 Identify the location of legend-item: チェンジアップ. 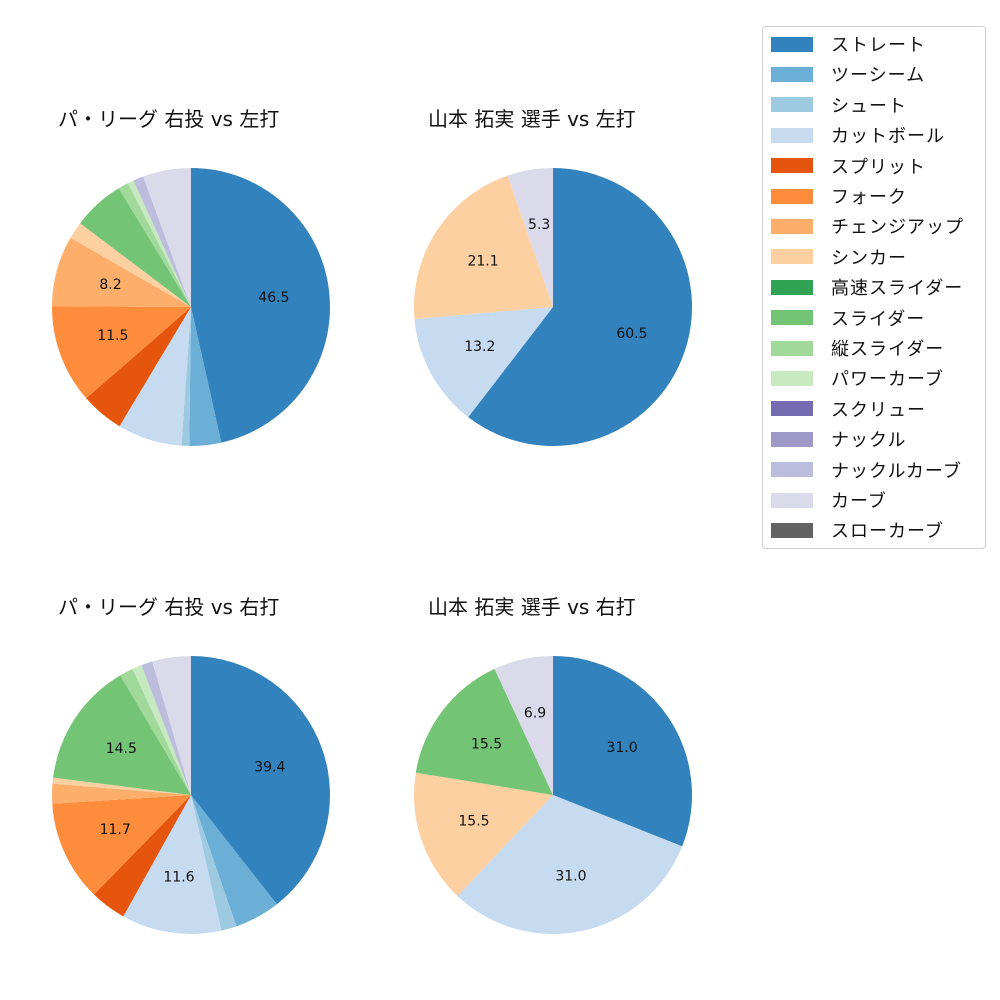
(867, 227).